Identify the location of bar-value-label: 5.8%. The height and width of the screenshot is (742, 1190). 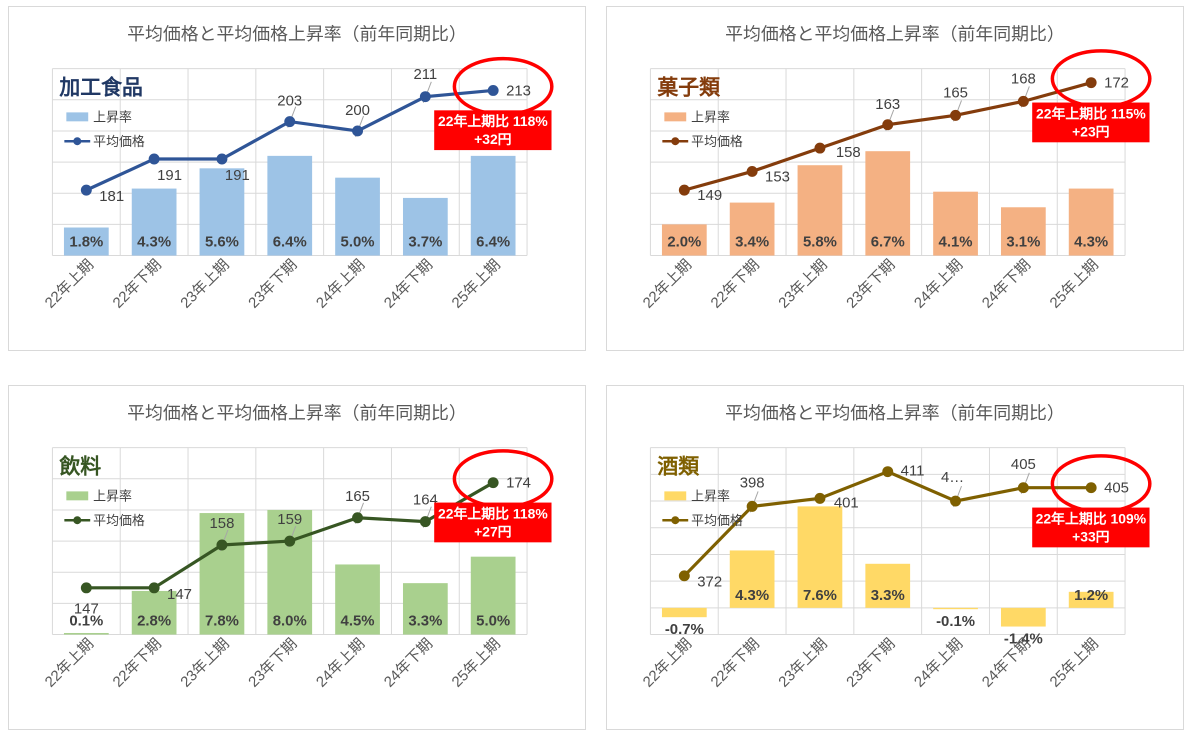
(820, 243).